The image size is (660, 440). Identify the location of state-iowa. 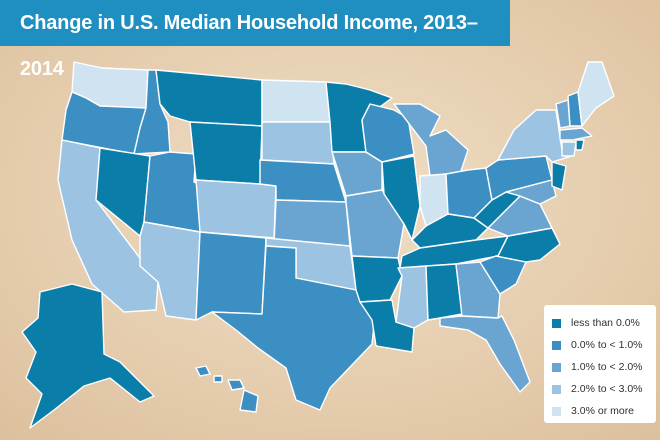
(357, 174).